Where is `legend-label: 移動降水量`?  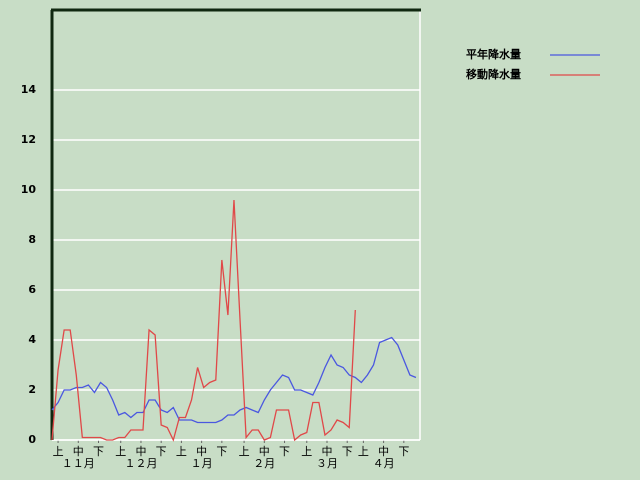
legend-label: 移動降水量 is located at coordinates (493, 74).